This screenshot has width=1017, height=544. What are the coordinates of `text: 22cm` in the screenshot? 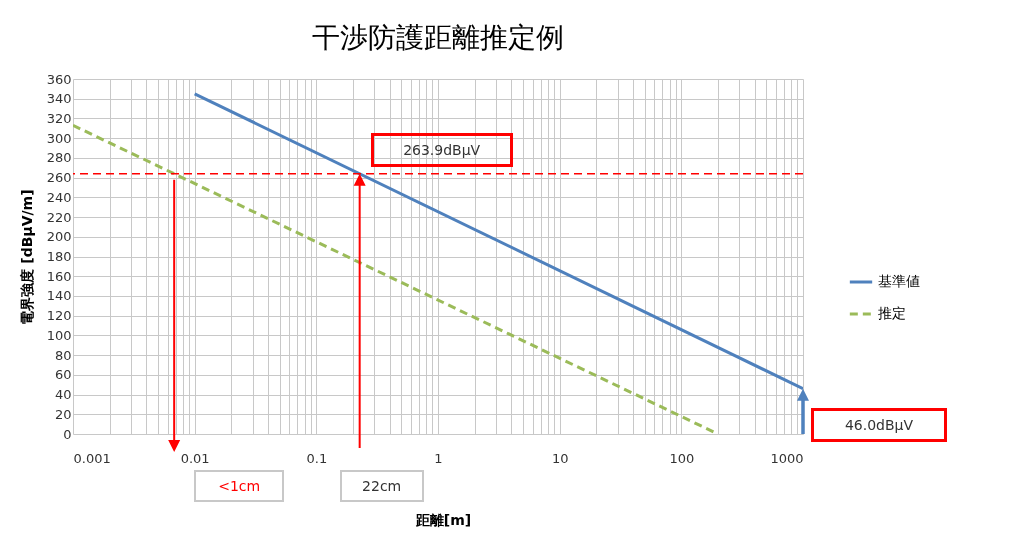 It's located at (381, 486).